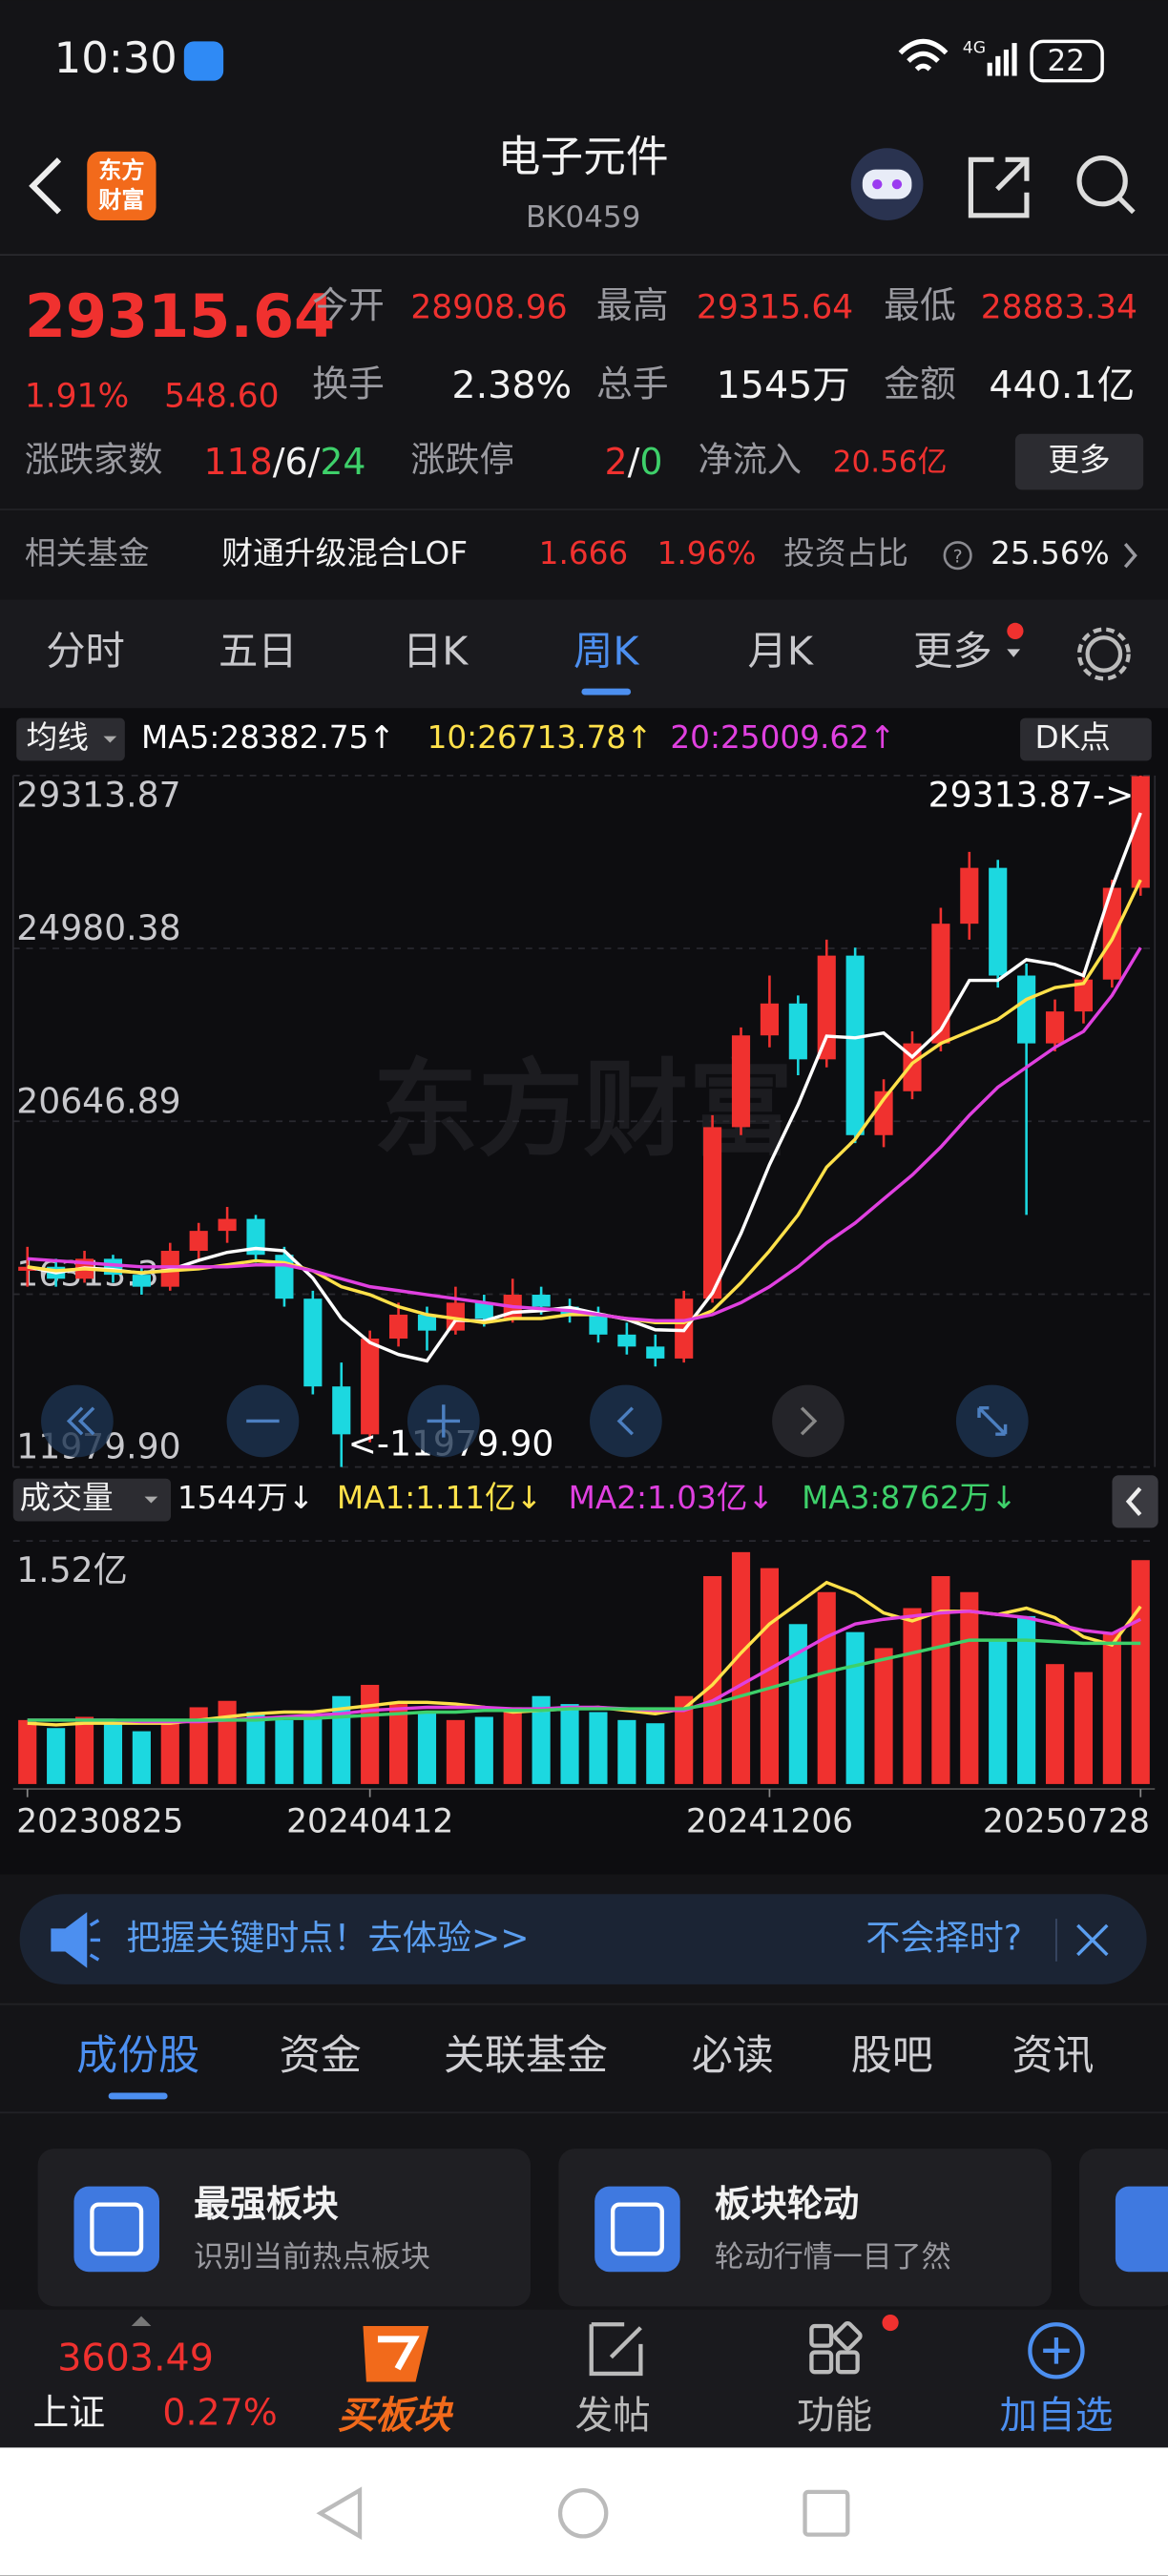 Image resolution: width=1168 pixels, height=2576 pixels. What do you see at coordinates (344, 553) in the screenshot?
I see `fund-name: 财通升级混合LOF` at bounding box center [344, 553].